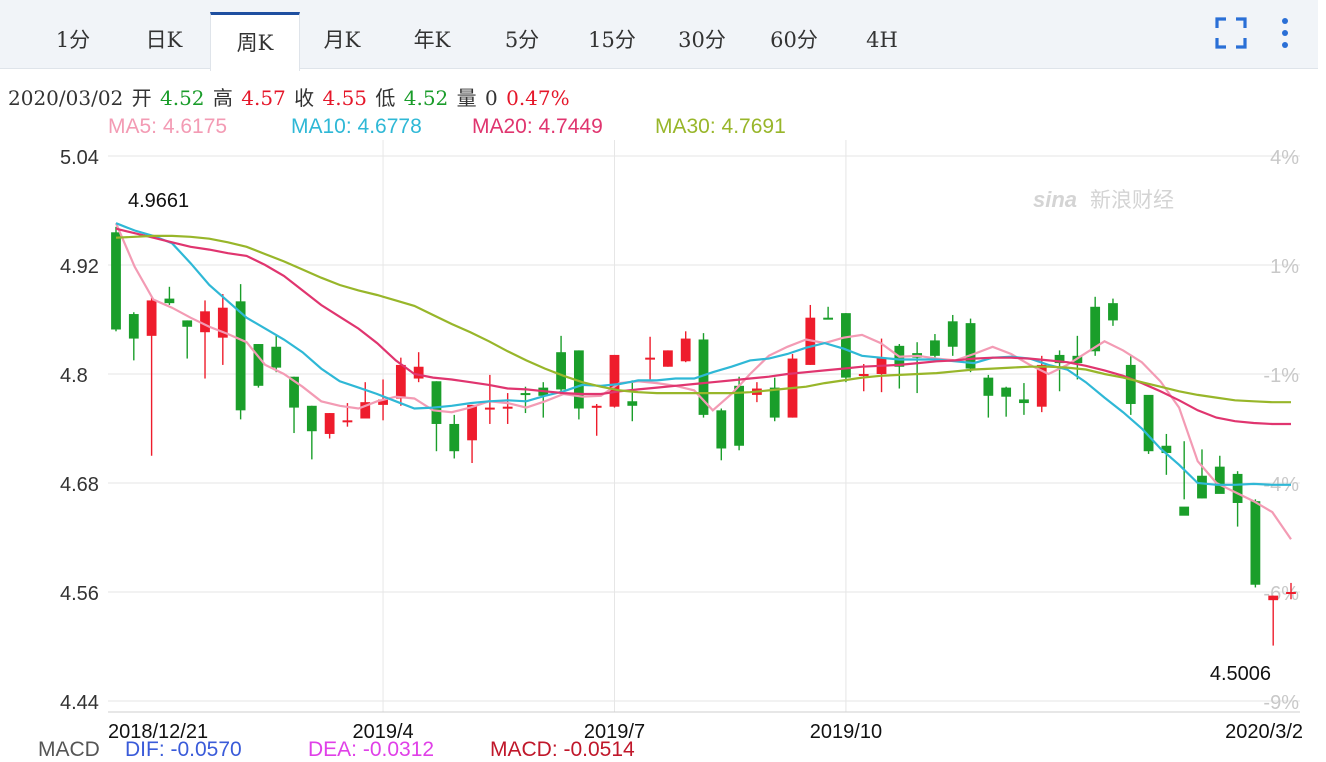 This screenshot has height=762, width=1326. Describe the element at coordinates (164, 40) in the screenshot. I see `tab-1: 日K` at that location.